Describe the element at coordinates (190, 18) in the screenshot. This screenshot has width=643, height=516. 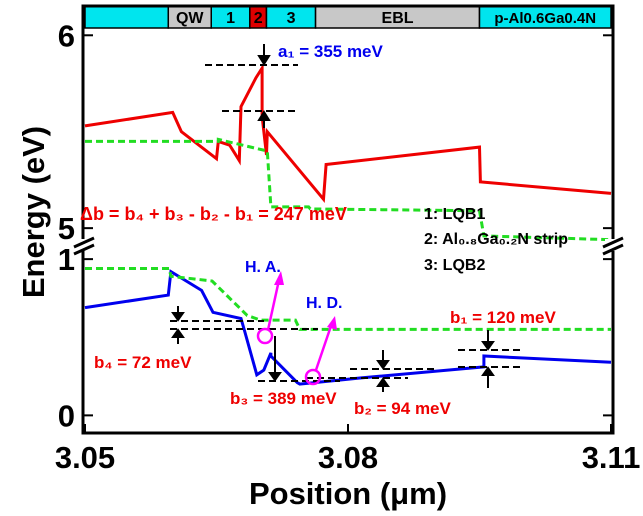
I see `layer-label: QW` at that location.